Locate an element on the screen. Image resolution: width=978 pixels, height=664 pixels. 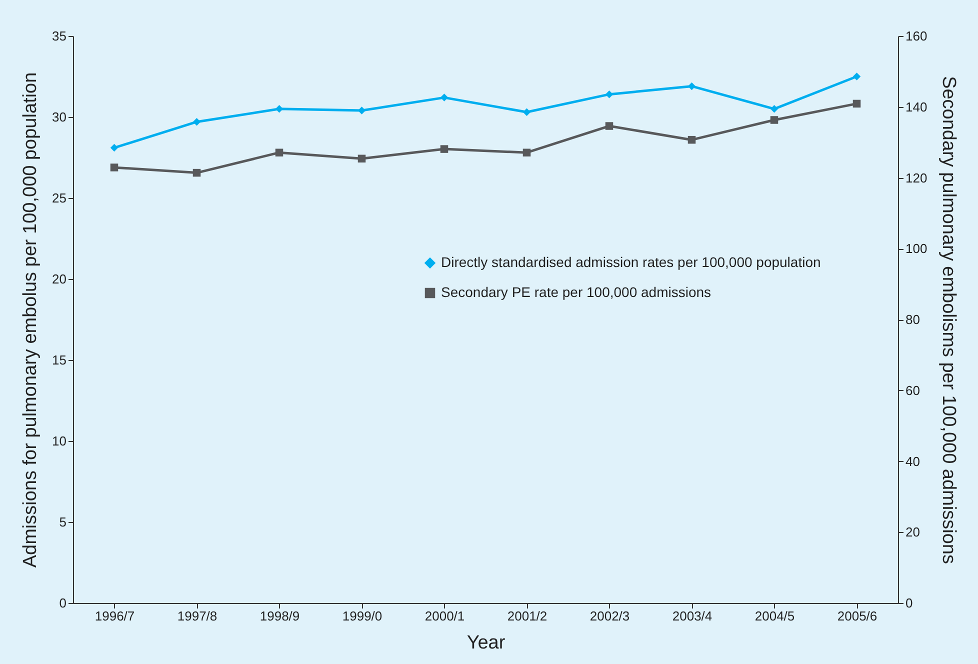
y-tick-label: 10 is located at coordinates (59, 441).